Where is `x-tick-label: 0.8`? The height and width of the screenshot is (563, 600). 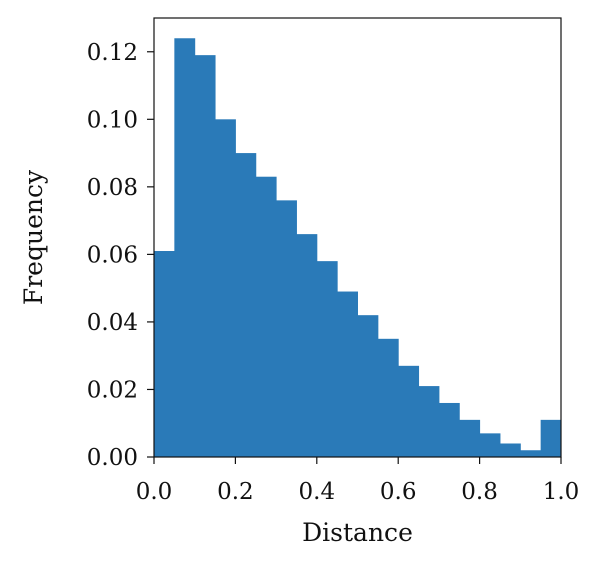 x-tick-label: 0.8 is located at coordinates (479, 492).